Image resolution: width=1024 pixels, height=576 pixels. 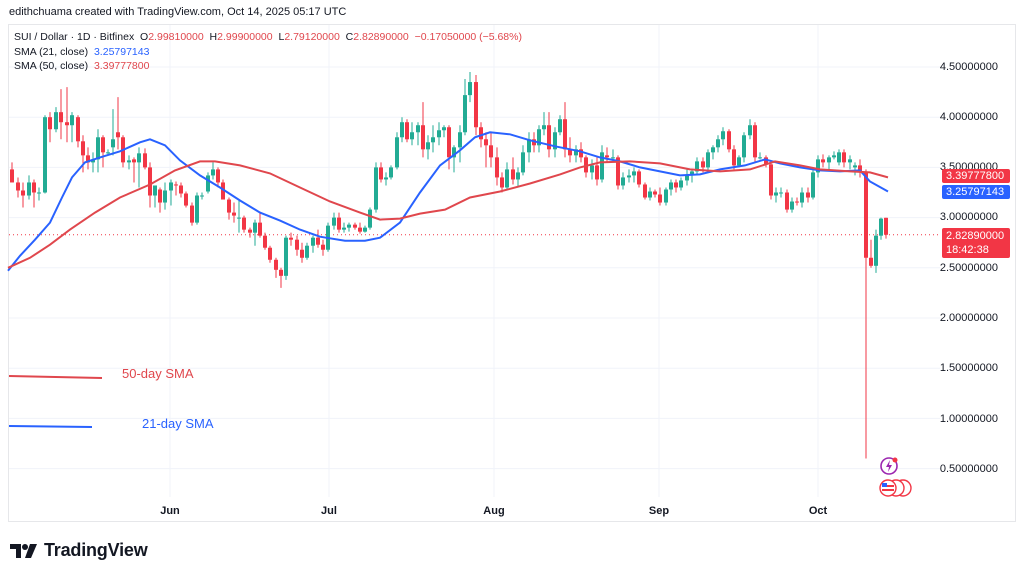 I want to click on legend-close: 2.82890000, so click(x=381, y=37).